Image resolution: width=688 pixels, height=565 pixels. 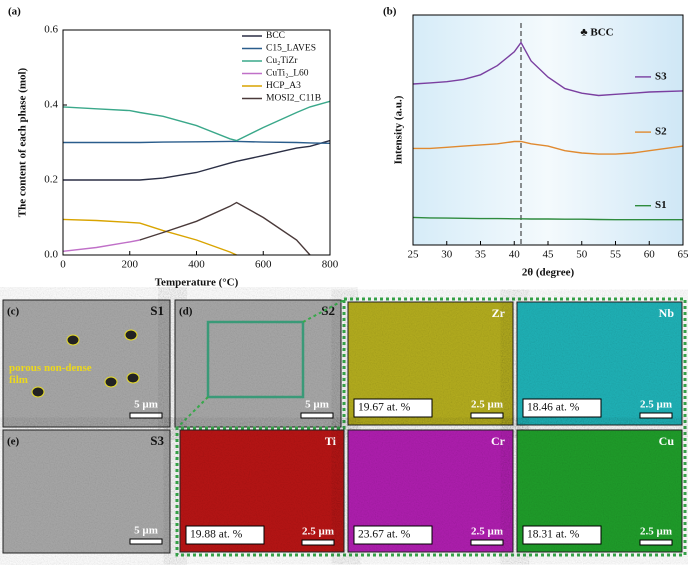 I want to click on panel-label: (c), so click(x=13, y=312).